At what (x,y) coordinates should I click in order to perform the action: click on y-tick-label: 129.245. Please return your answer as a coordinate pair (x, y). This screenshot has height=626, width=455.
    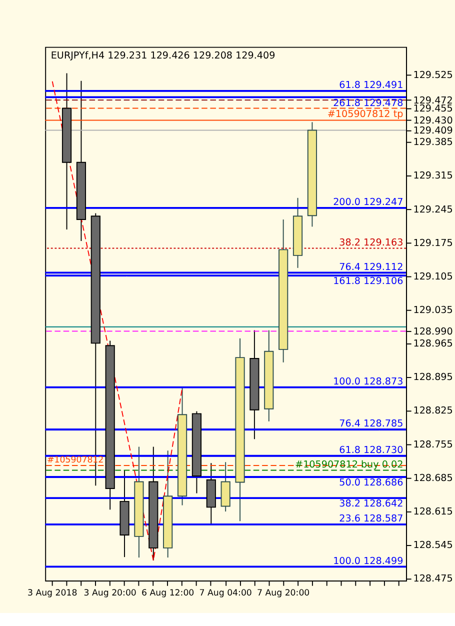
    Looking at the image, I should click on (433, 210).